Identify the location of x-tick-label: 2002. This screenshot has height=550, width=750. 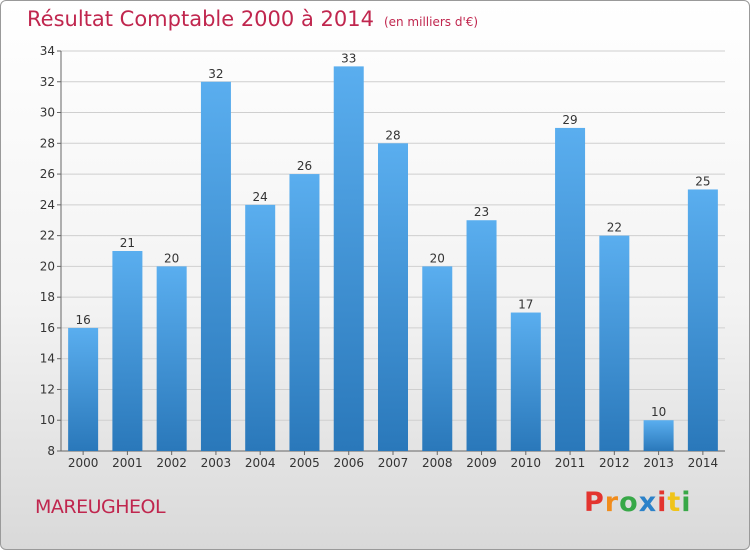
(171, 463).